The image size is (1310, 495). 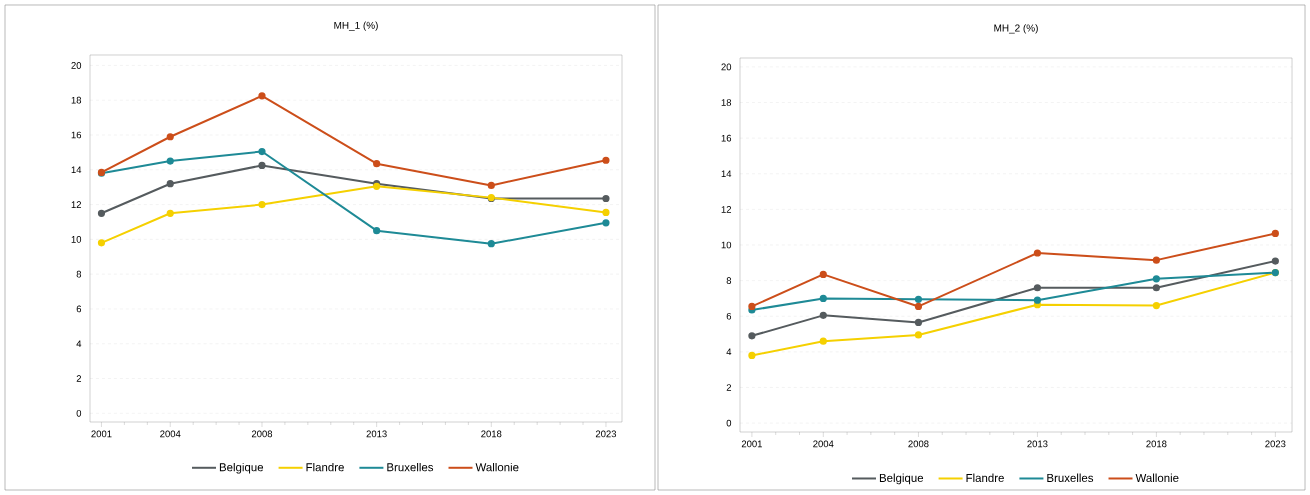 I want to click on chart-title: MH_1 (%), so click(x=356, y=26).